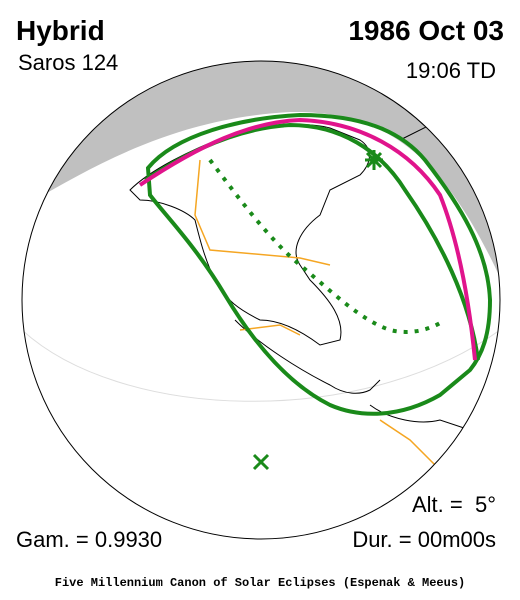  Describe the element at coordinates (327, 246) in the screenshot. I see `central-path` at that location.